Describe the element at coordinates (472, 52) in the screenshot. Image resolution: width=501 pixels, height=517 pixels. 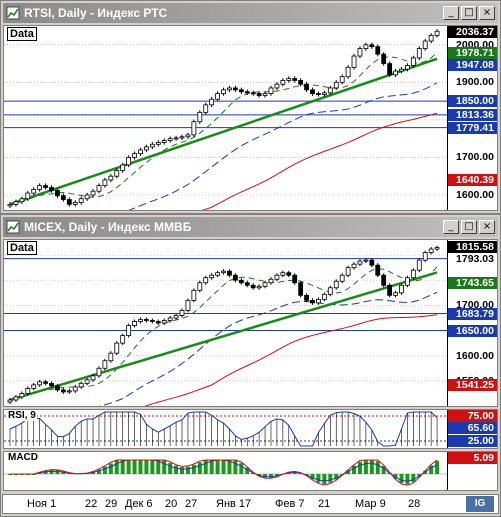
I see `price-level-label: 1978.71` at that location.